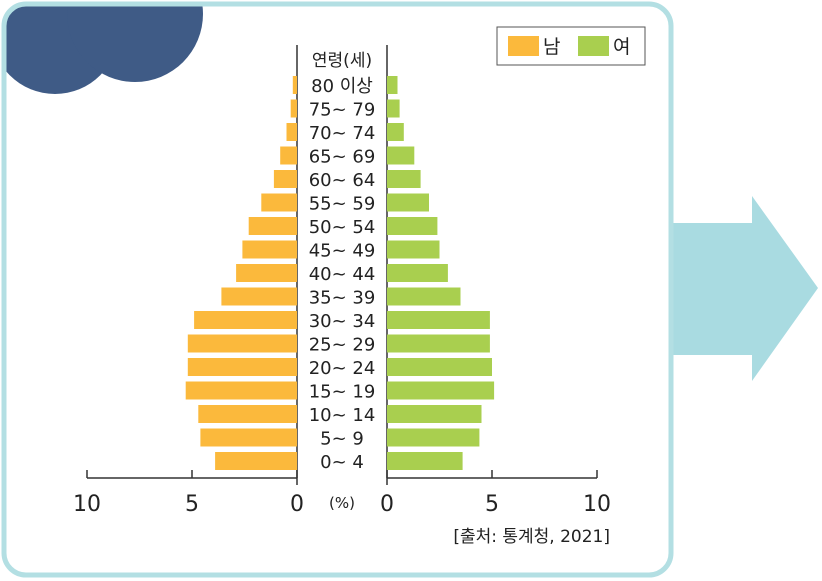  I want to click on tick-label-3: 0, so click(387, 504).